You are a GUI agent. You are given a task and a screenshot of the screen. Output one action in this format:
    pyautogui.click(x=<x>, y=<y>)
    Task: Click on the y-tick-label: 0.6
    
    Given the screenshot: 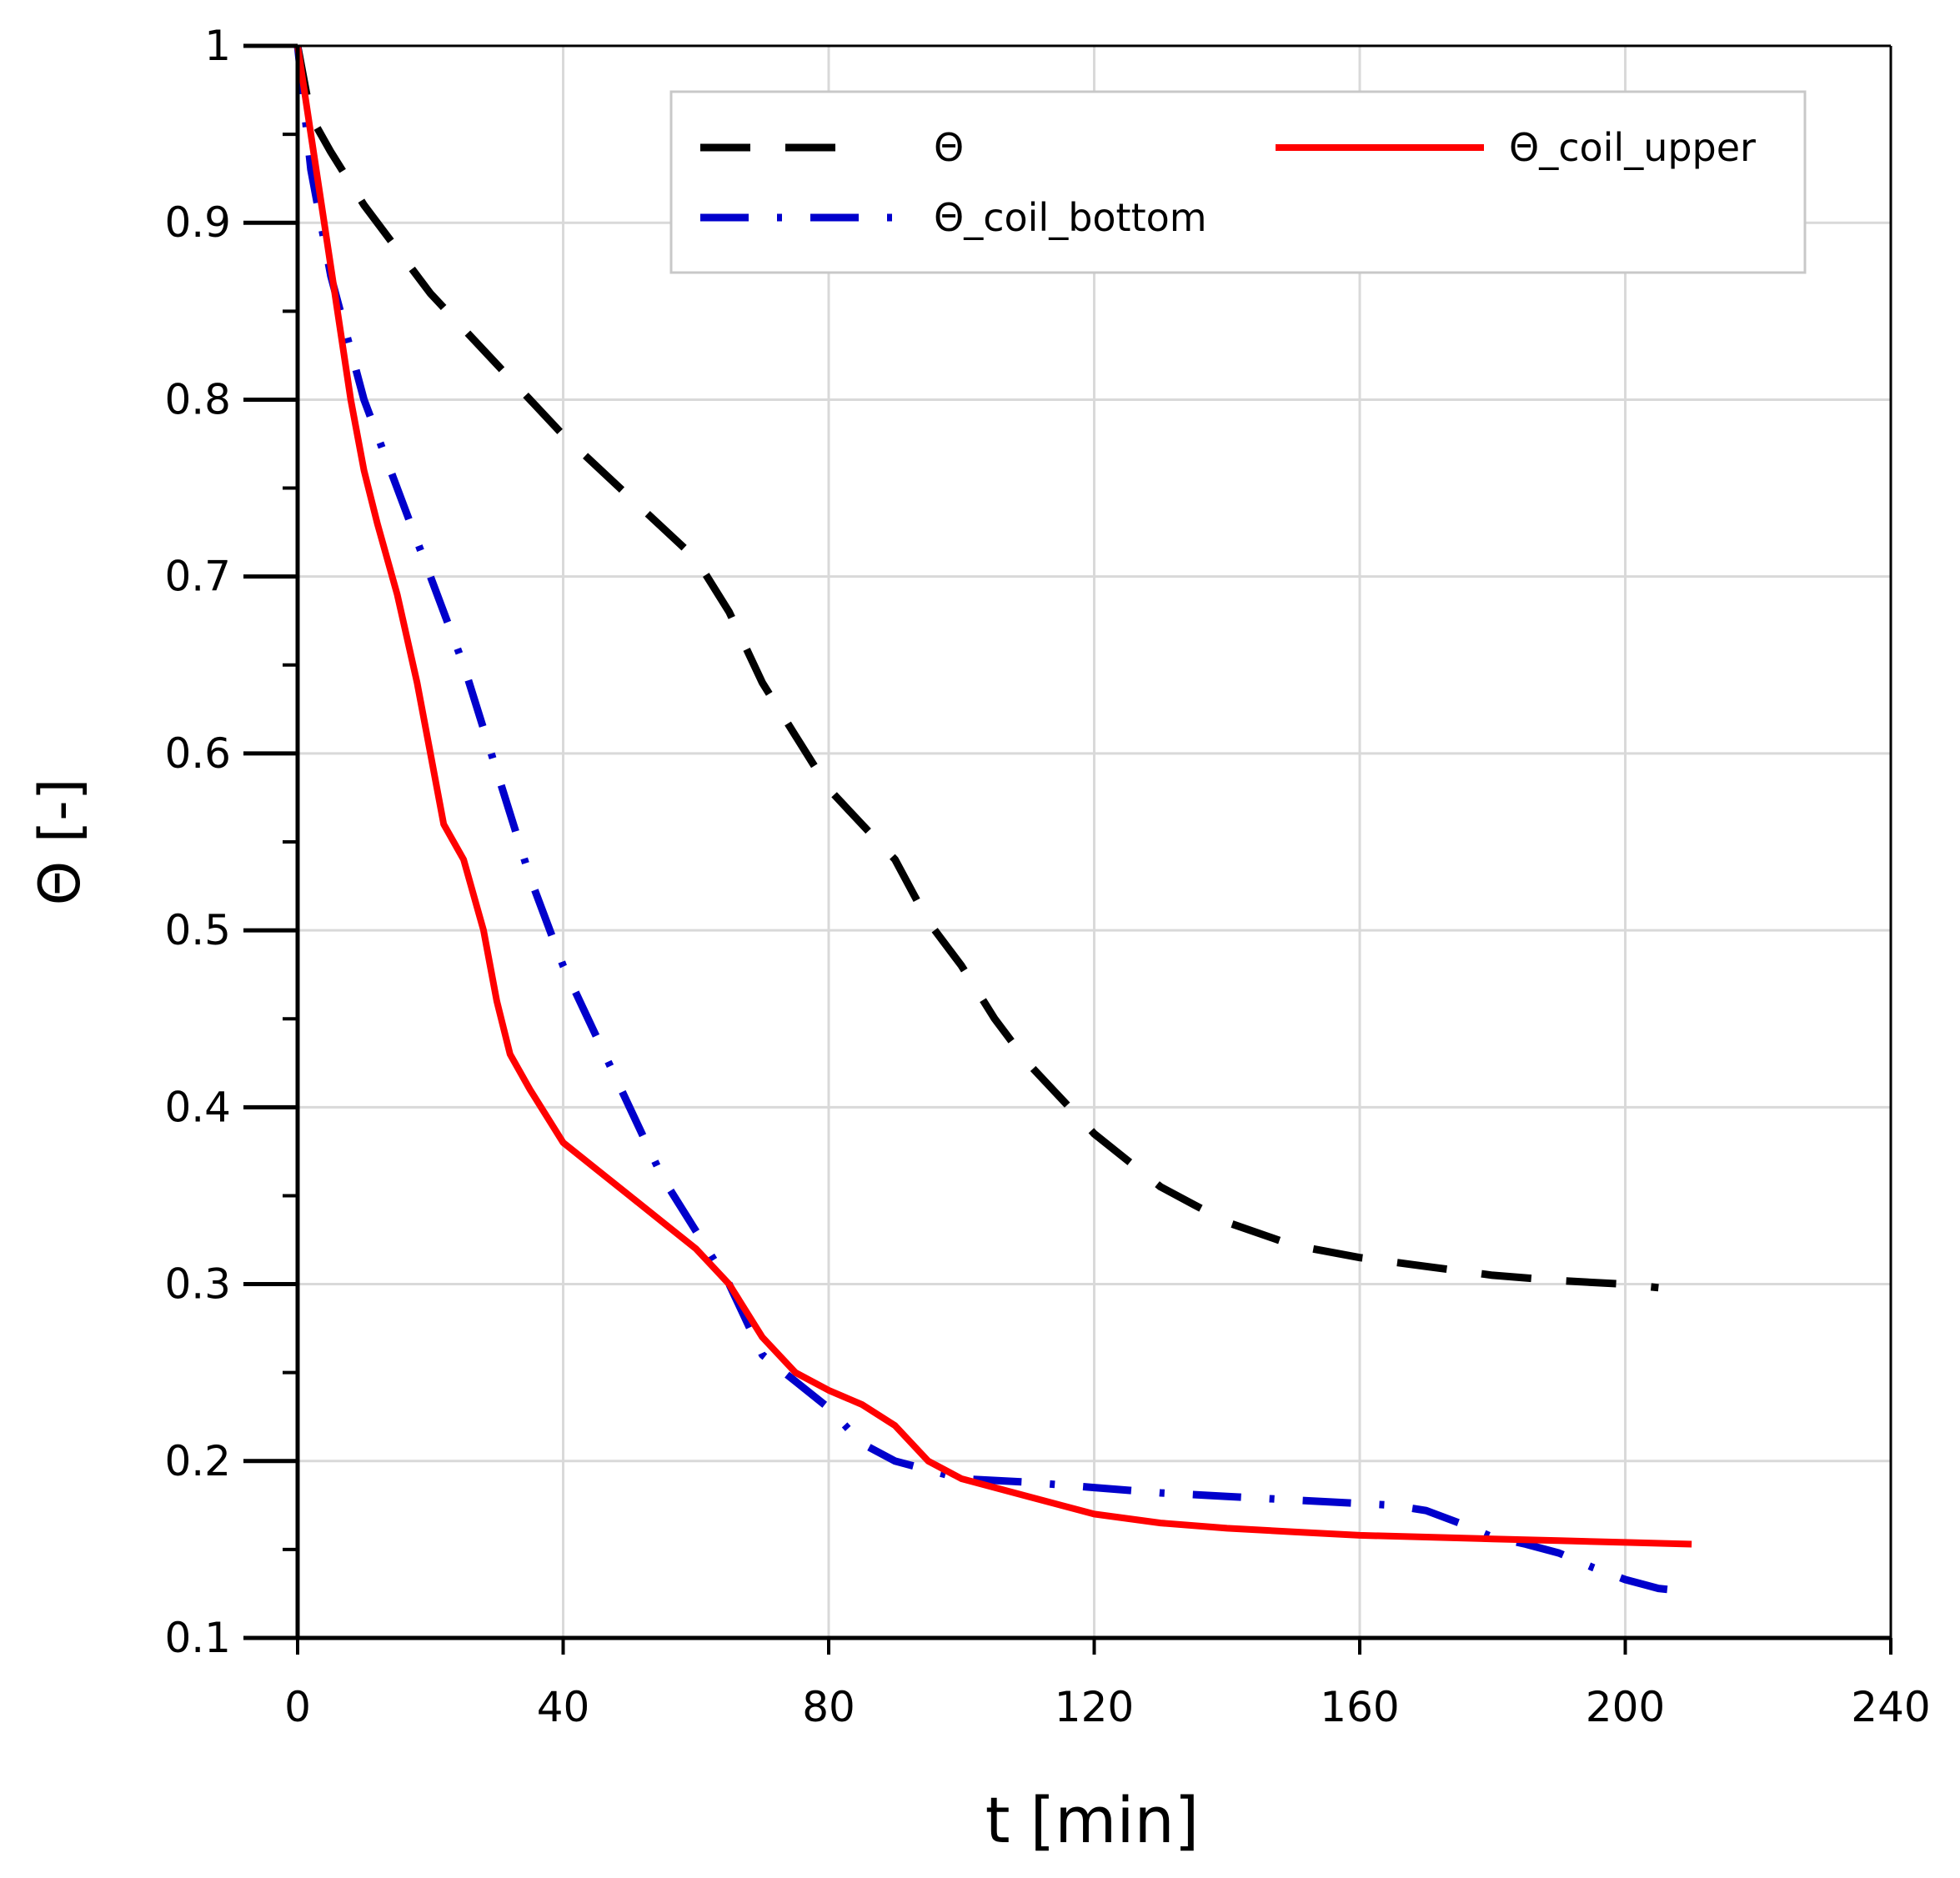 What is the action you would take?
    pyautogui.click(x=197, y=753)
    